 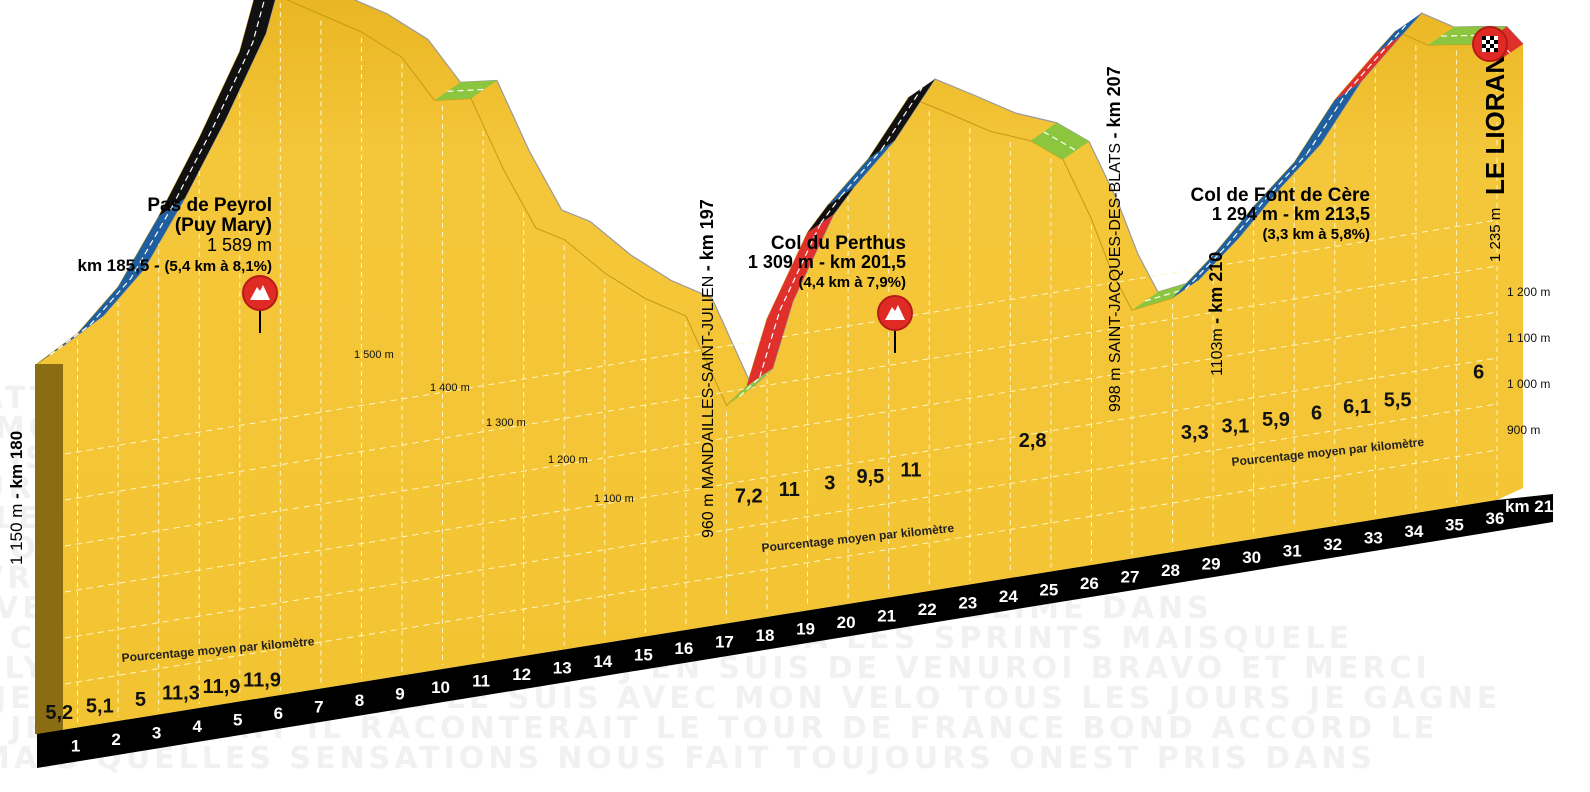 What do you see at coordinates (506, 423) in the screenshot?
I see `profile-elevation-label: 1 300 m` at bounding box center [506, 423].